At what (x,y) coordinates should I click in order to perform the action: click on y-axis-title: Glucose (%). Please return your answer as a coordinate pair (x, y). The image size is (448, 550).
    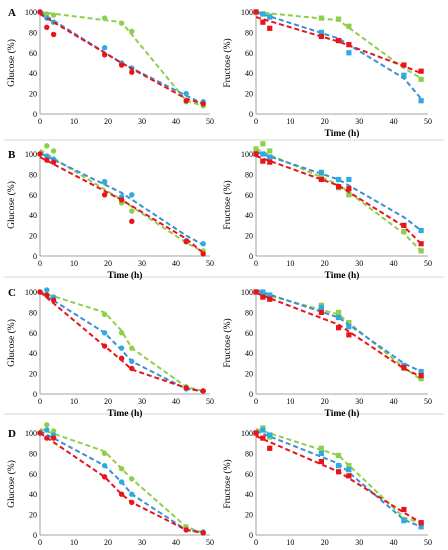
    Looking at the image, I should click on (11, 484).